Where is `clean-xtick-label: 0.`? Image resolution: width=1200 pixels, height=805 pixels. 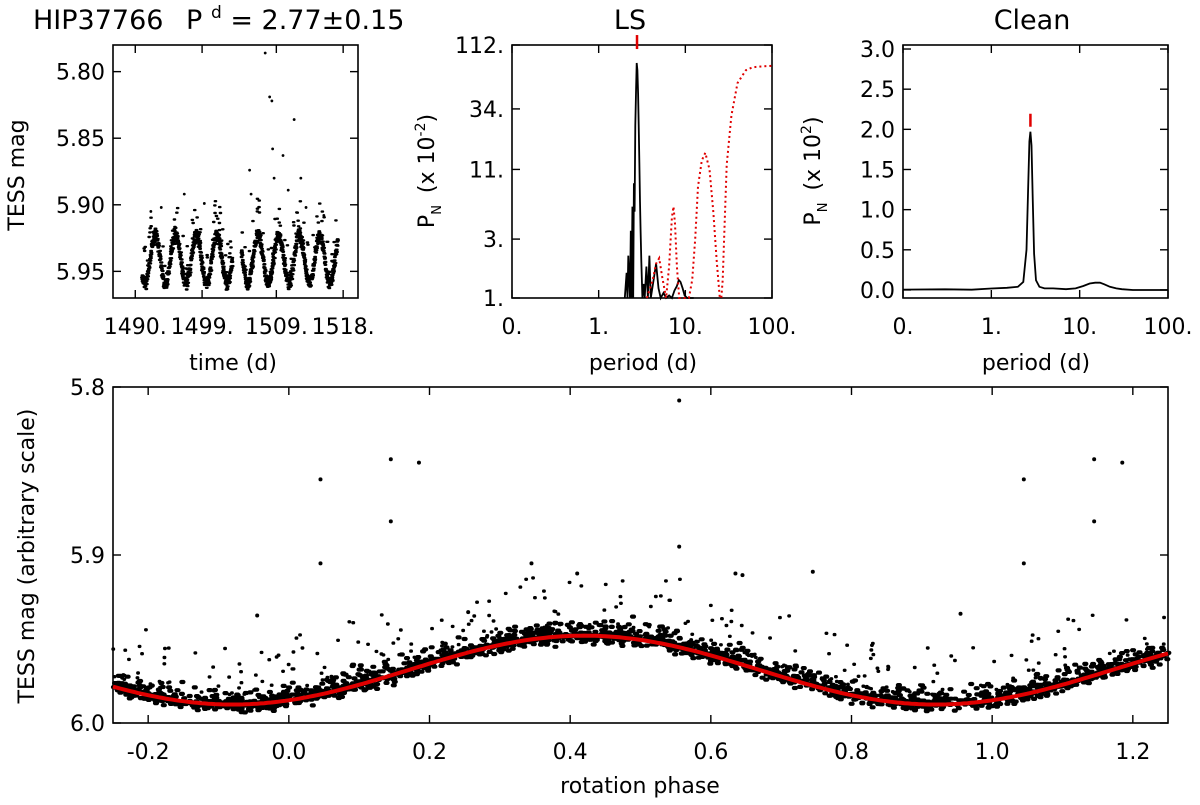 clean-xtick-label: 0. is located at coordinates (903, 327).